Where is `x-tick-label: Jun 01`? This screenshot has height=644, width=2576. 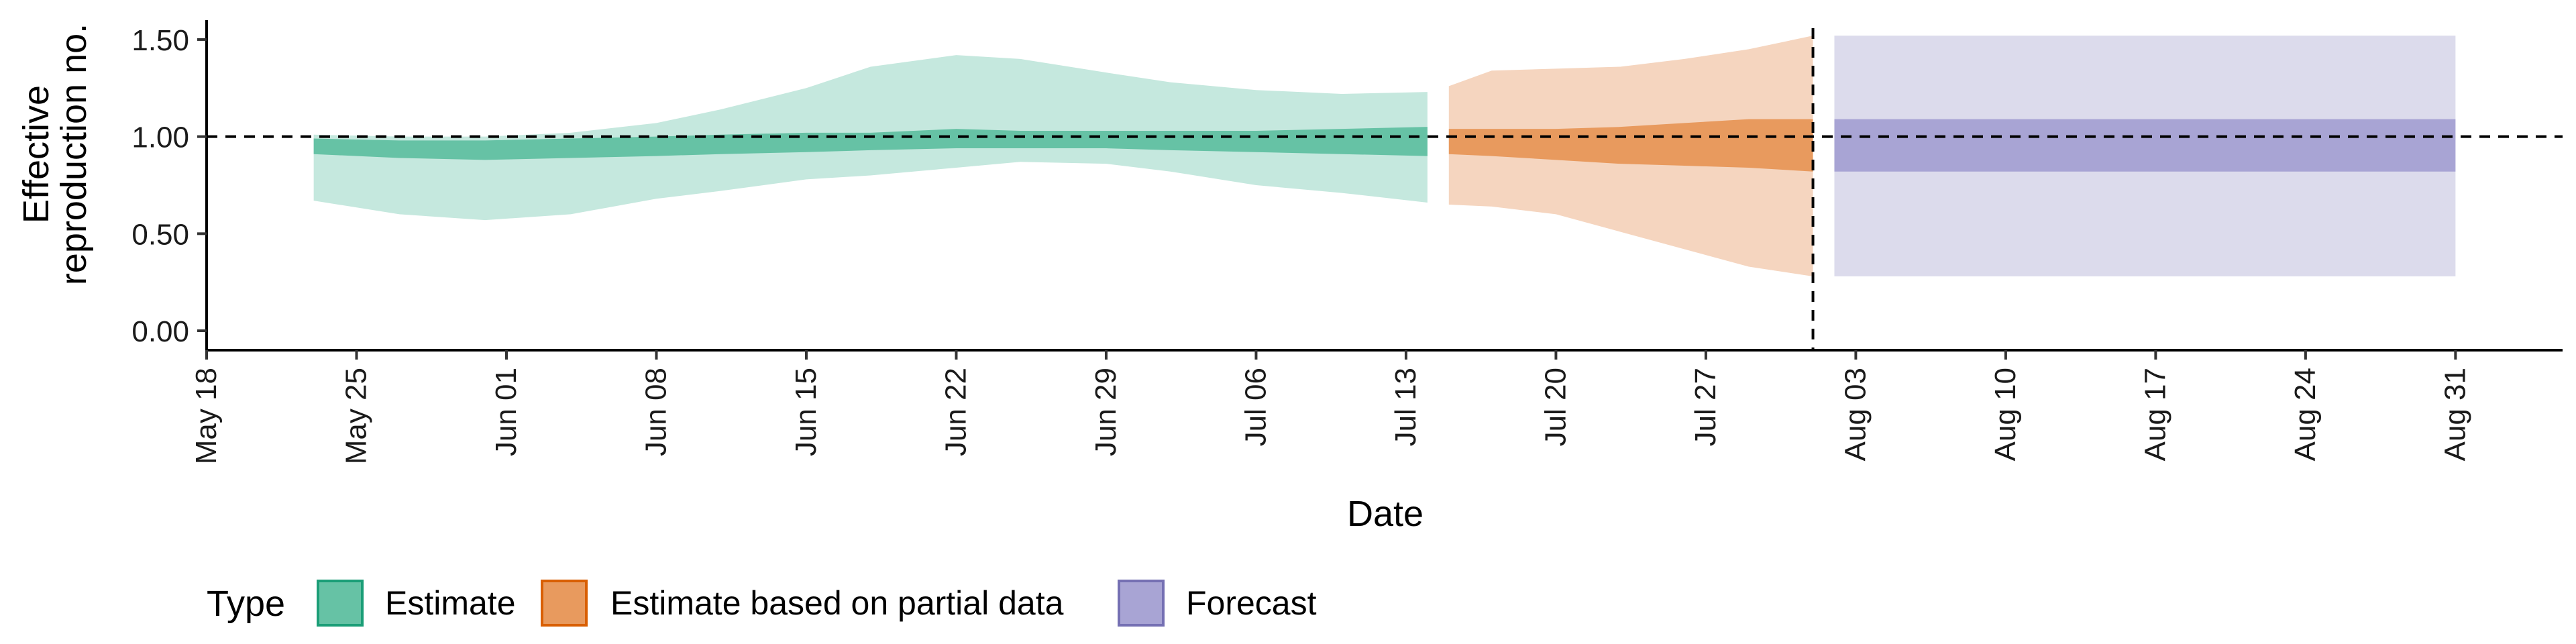 x-tick-label: Jun 01 is located at coordinates (506, 412).